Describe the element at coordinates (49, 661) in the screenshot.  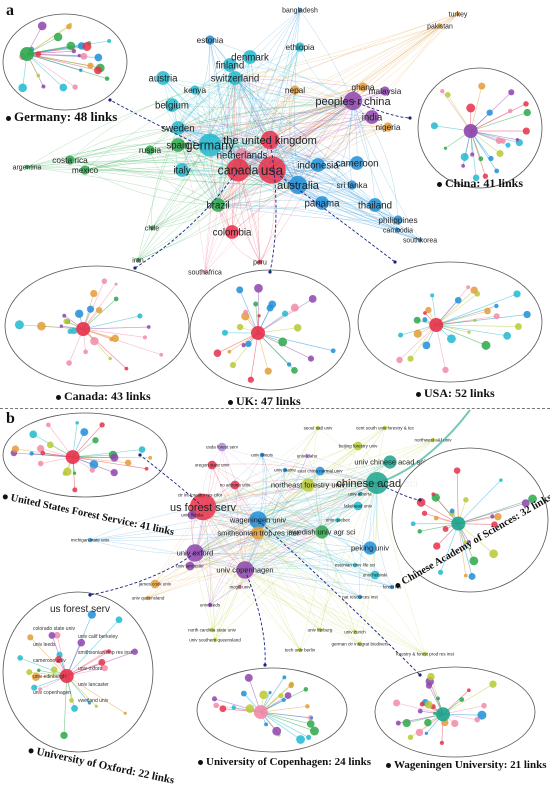
I see `inset-label-cameroon-univ: cameroon univ` at that location.